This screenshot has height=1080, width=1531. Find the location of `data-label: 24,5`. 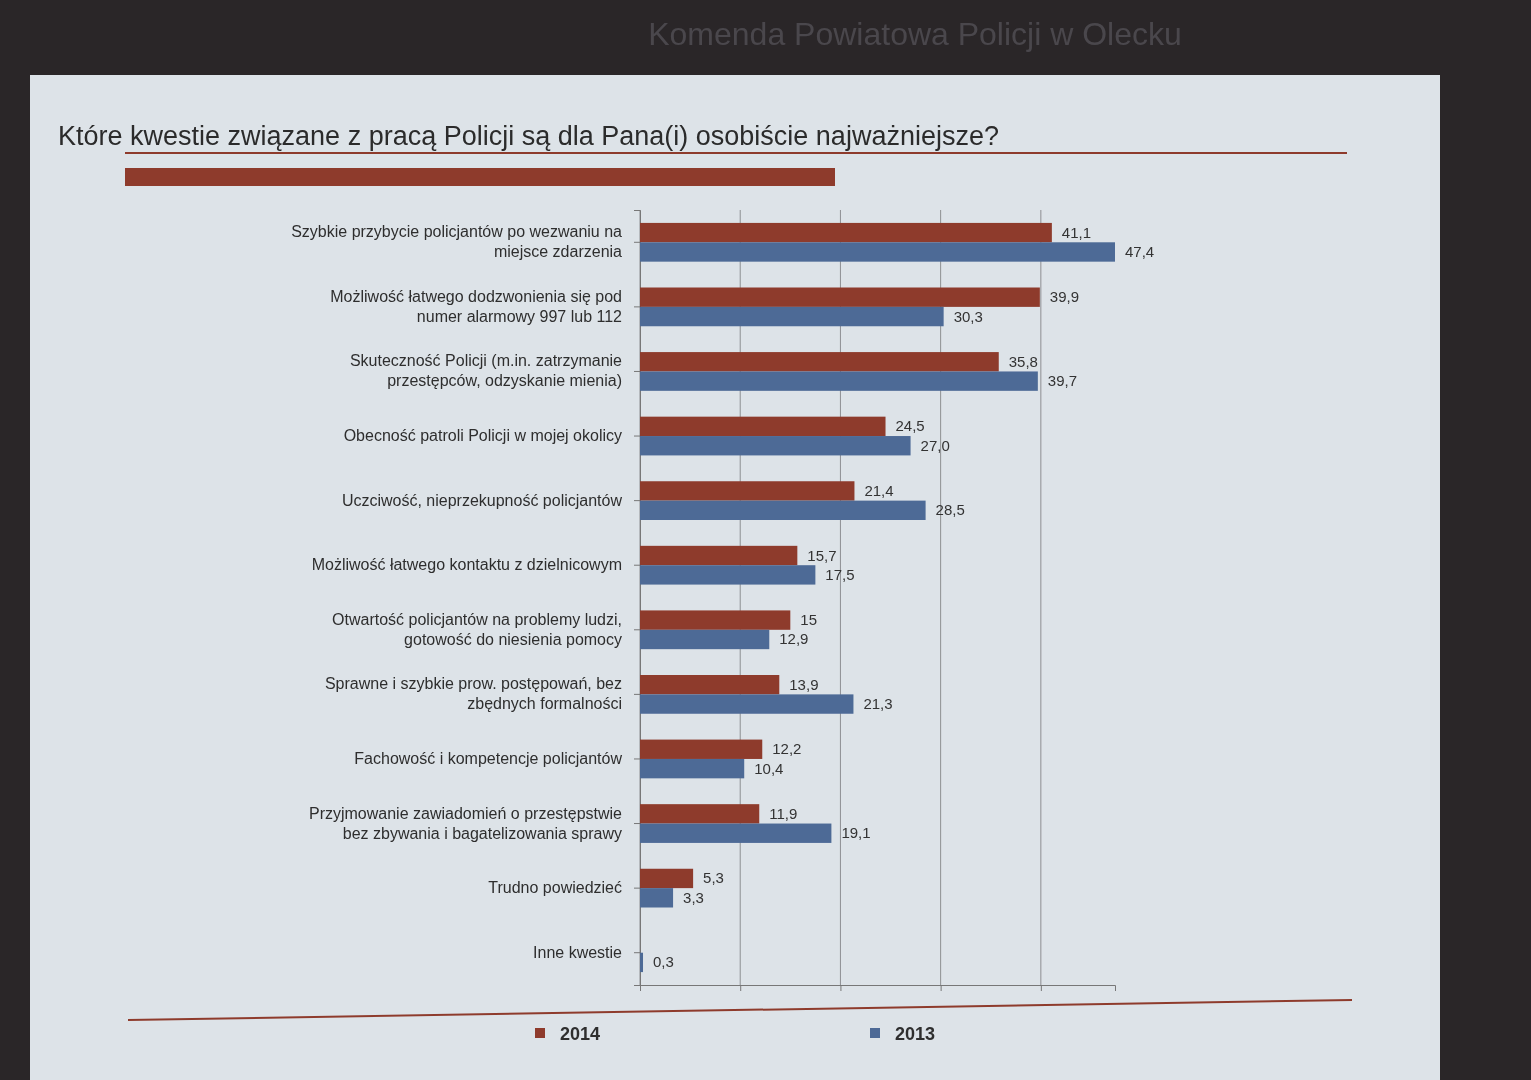

data-label: 24,5 is located at coordinates (910, 426).